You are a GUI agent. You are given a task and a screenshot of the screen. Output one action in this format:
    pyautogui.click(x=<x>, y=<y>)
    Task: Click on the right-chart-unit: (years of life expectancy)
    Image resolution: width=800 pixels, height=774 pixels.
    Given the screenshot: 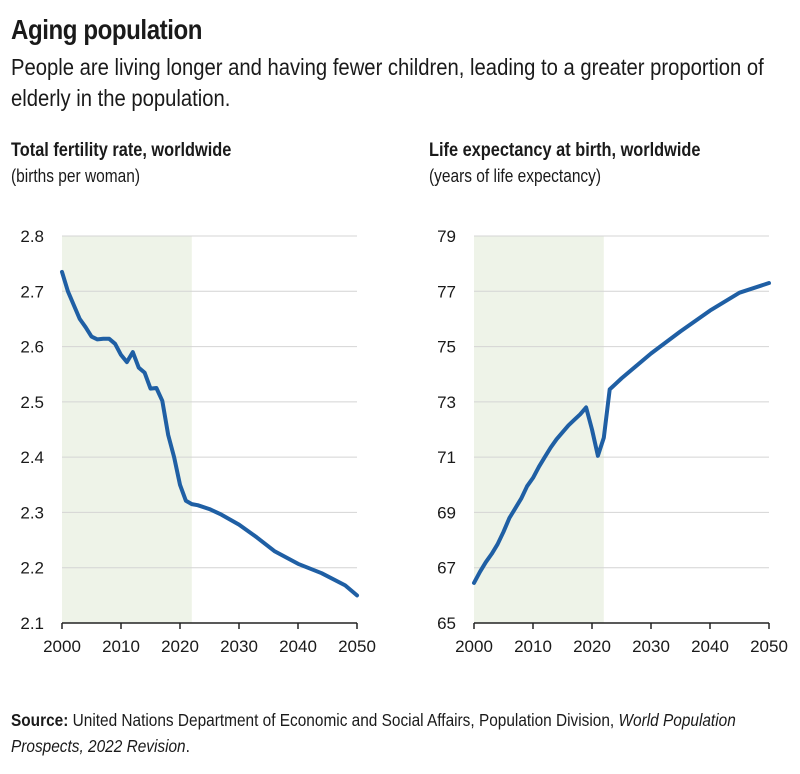 What is the action you would take?
    pyautogui.click(x=515, y=176)
    